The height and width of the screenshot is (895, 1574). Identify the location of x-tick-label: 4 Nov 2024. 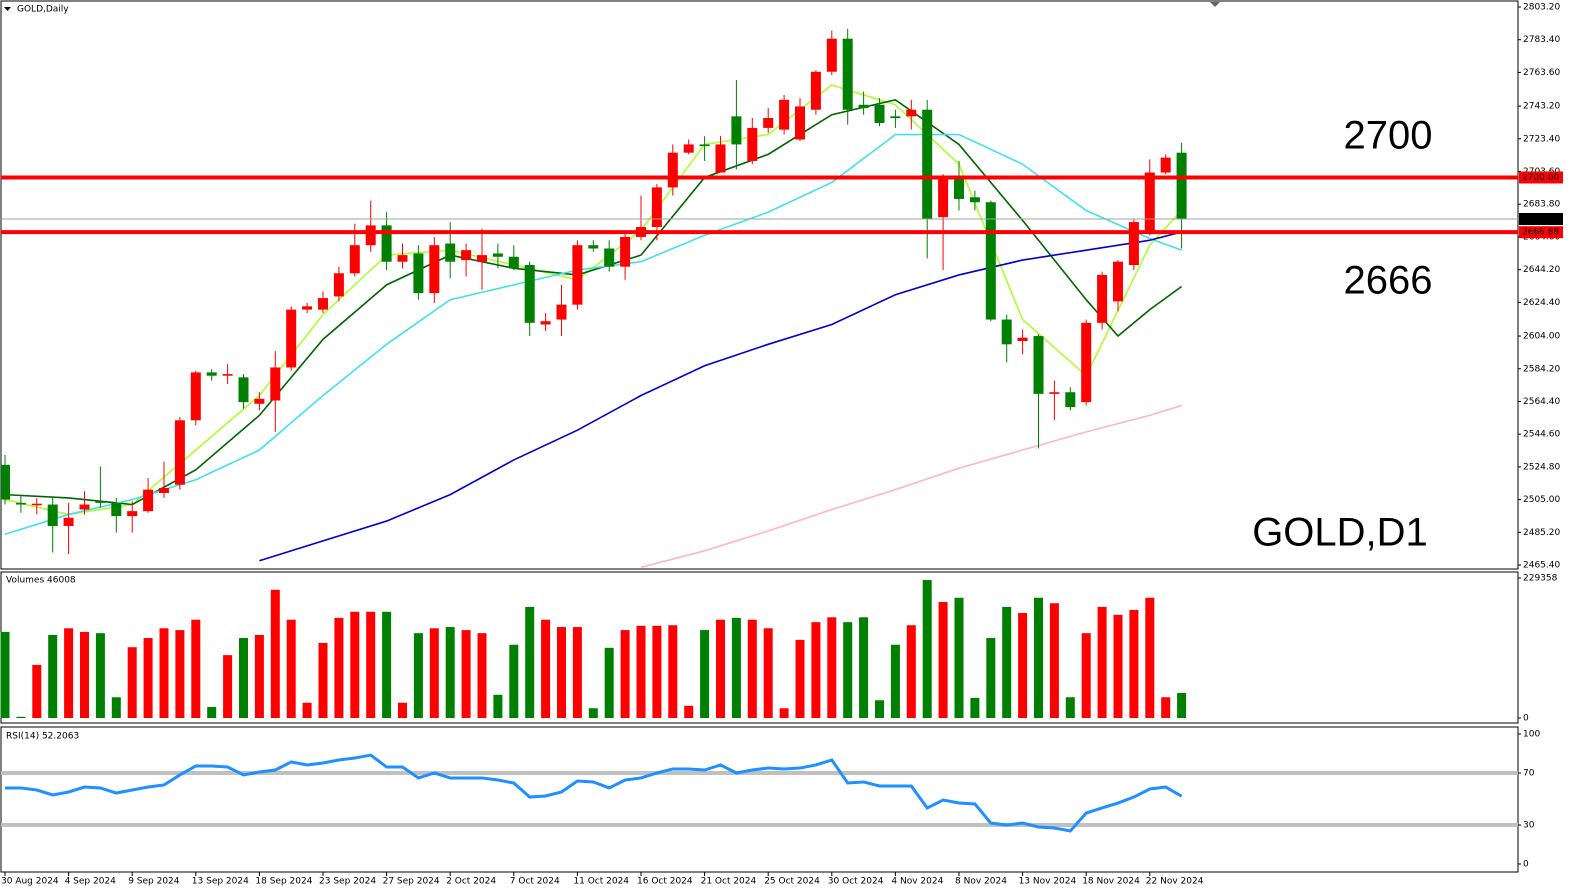
(917, 882).